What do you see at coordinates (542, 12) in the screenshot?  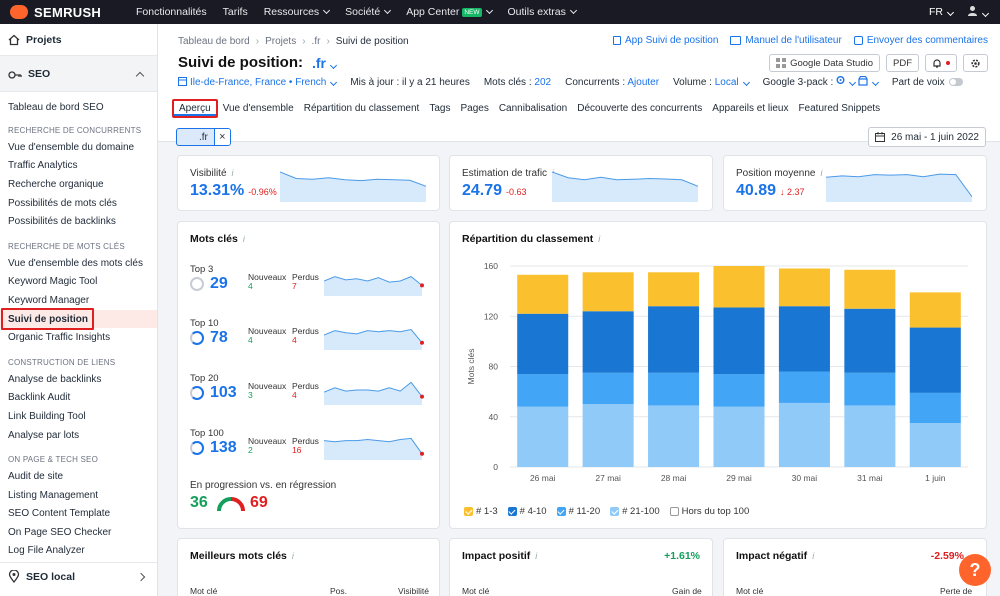 I see `top-nav-5: Outils extras` at bounding box center [542, 12].